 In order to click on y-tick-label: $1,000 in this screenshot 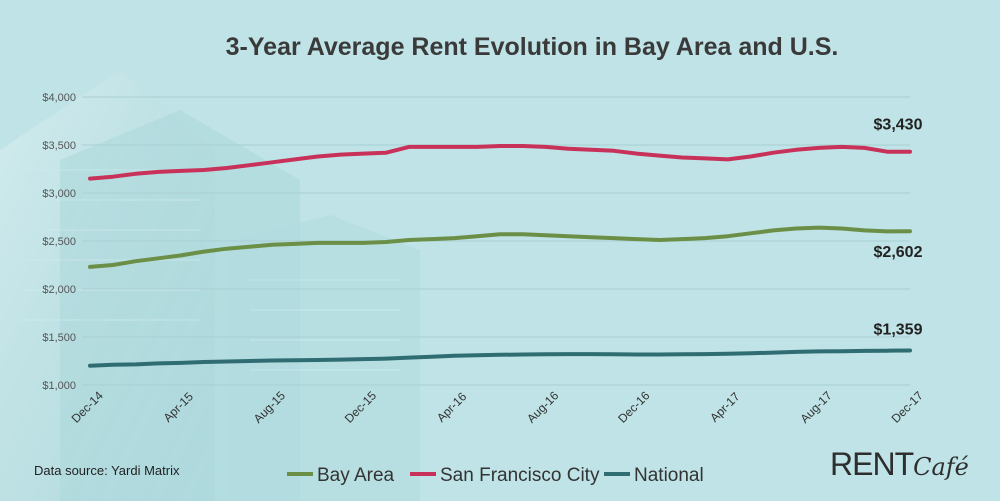, I will do `click(59, 386)`.